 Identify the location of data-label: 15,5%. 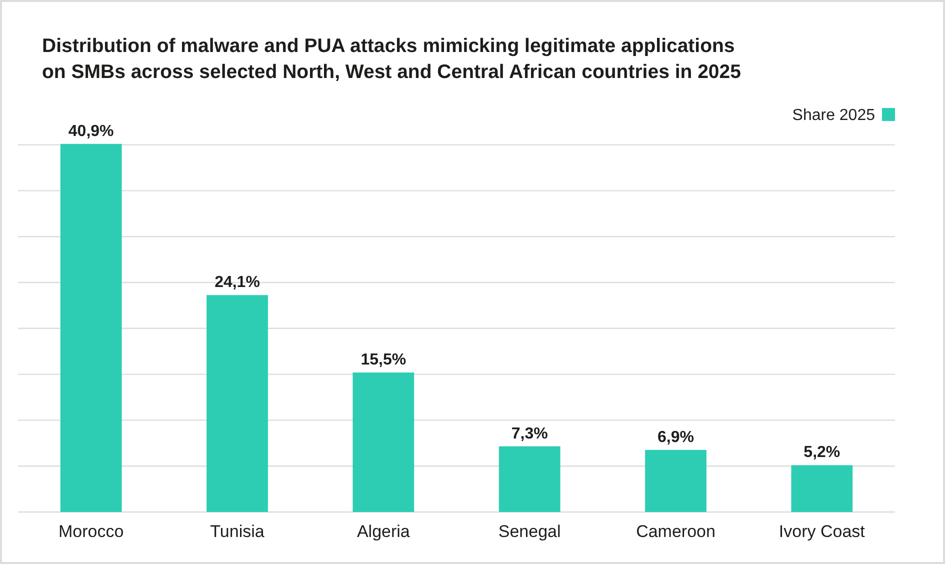
(383, 360).